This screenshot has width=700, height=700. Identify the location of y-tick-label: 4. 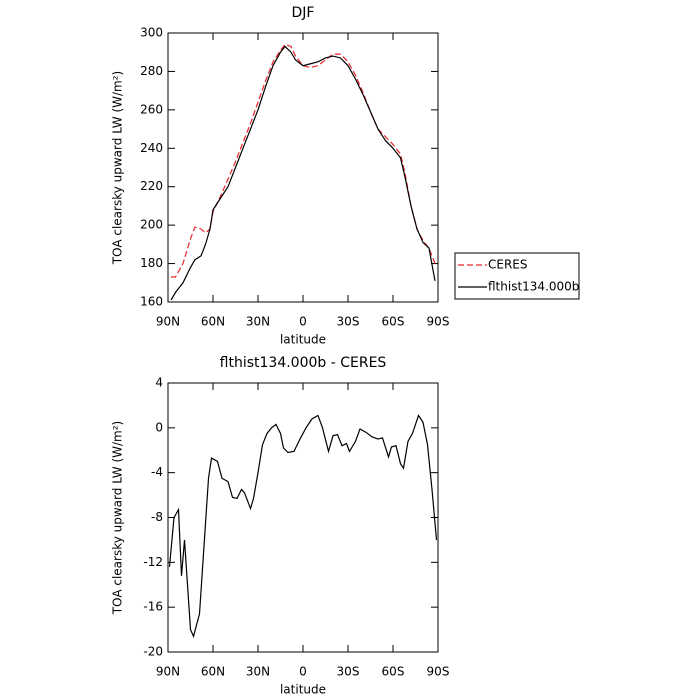
(159, 383).